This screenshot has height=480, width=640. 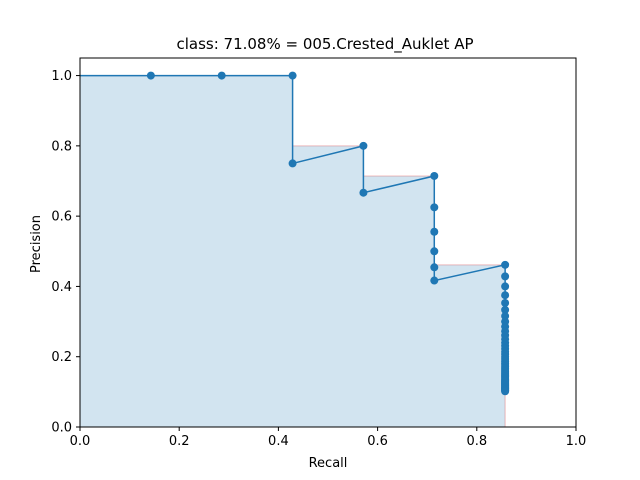 I want to click on chart-title: class: 71.08% = 005.Crested_Auklet AP, so click(x=324, y=44).